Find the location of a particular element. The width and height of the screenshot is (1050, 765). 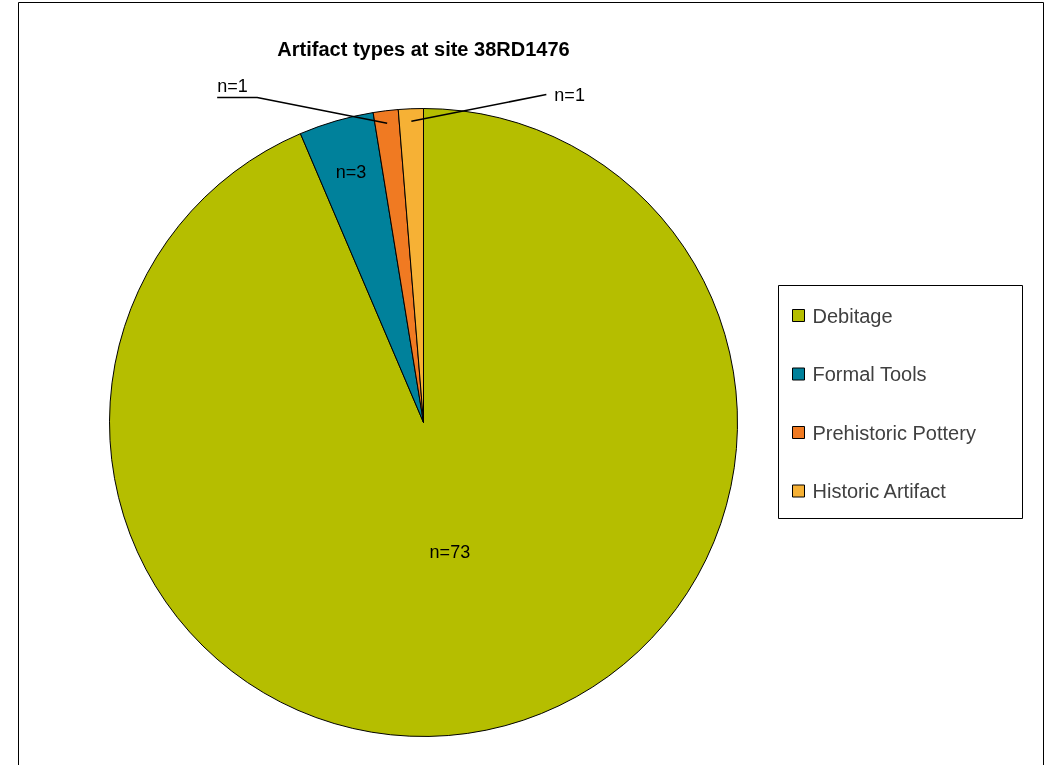

legend-label: Prehistoric Pottery is located at coordinates (894, 432).